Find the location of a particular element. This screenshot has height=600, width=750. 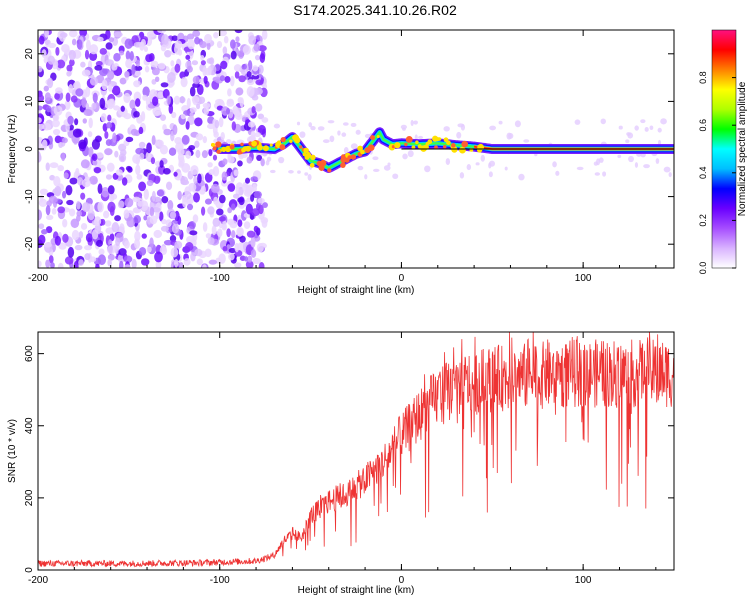

snr-y-tick-label: 400 is located at coordinates (29, 425).